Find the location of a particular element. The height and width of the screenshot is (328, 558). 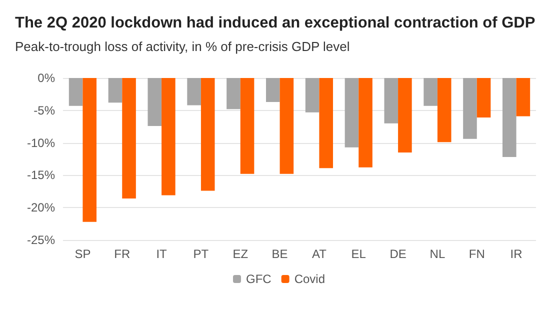

x-tick-label: IR is located at coordinates (516, 254).